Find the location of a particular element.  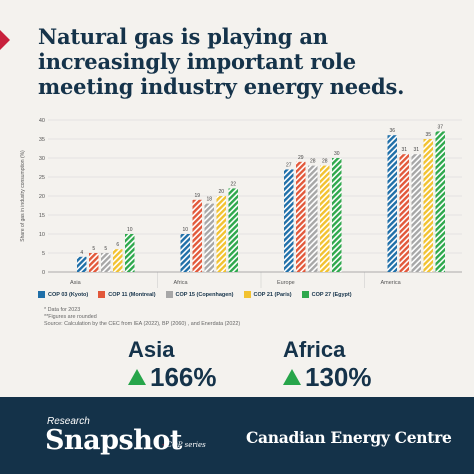

note-data-year: * Data for 2023 is located at coordinates (62, 310).